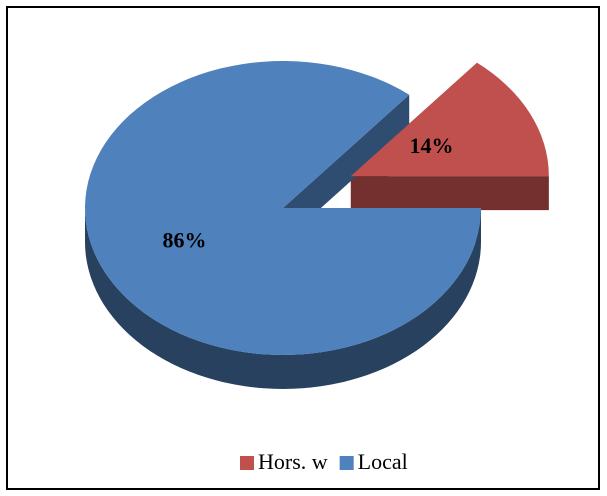 The image size is (607, 496). What do you see at coordinates (184, 239) in the screenshot?
I see `data-label: 86%` at bounding box center [184, 239].